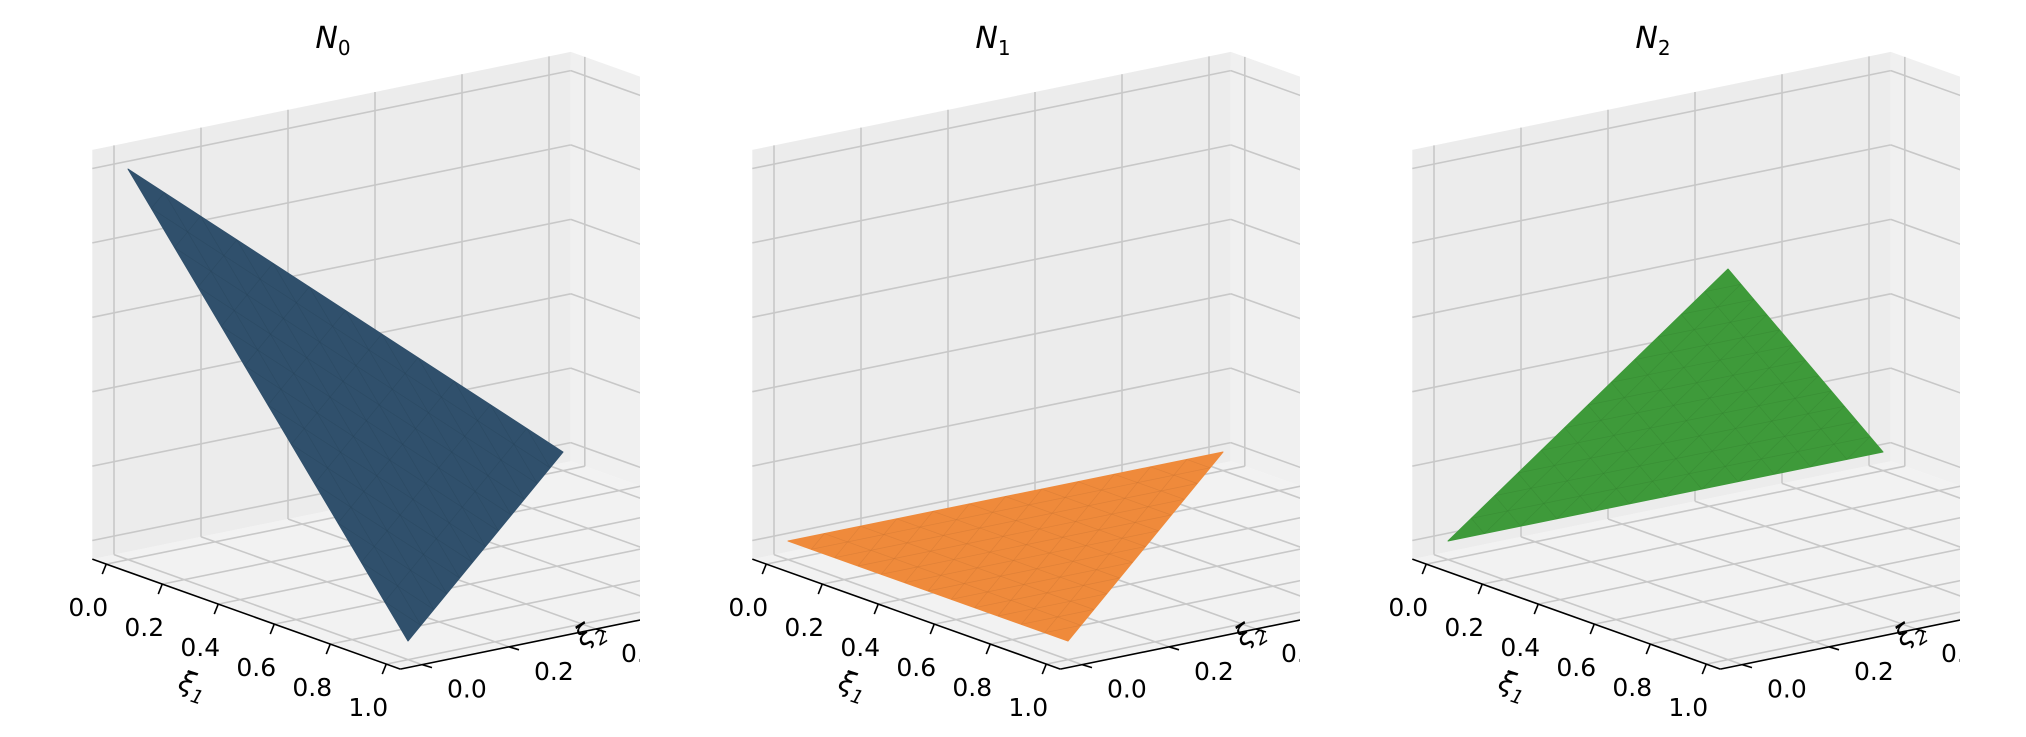 The width and height of the screenshot is (2026, 737). What do you see at coordinates (1652, 40) in the screenshot?
I see `panel-title: N2` at bounding box center [1652, 40].